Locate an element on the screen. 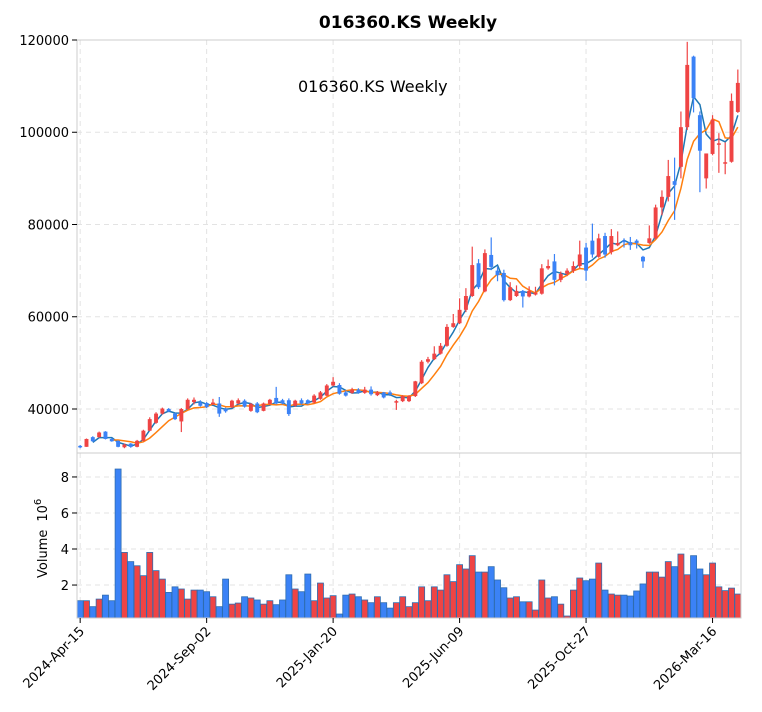 This screenshot has width=762, height=712. volume-ytick-label: 4 is located at coordinates (65, 550).